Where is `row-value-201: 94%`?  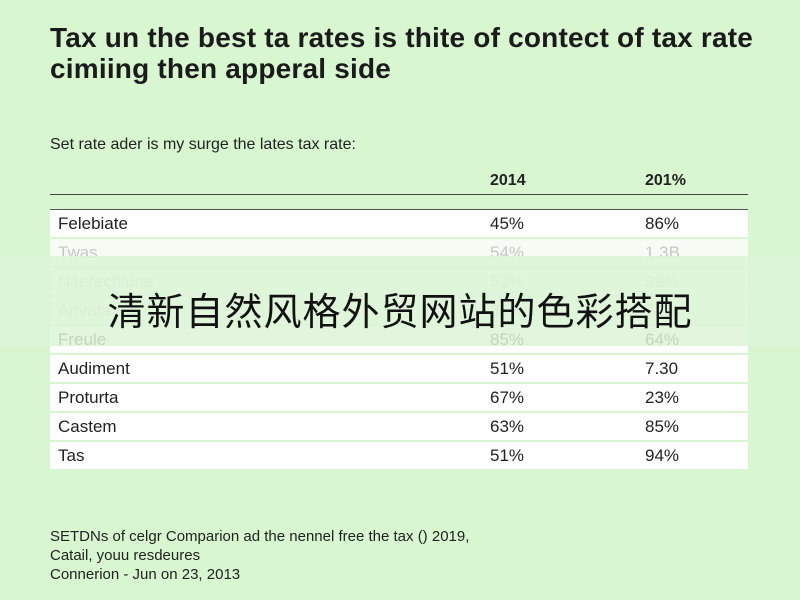 row-value-201: 94% is located at coordinates (662, 455).